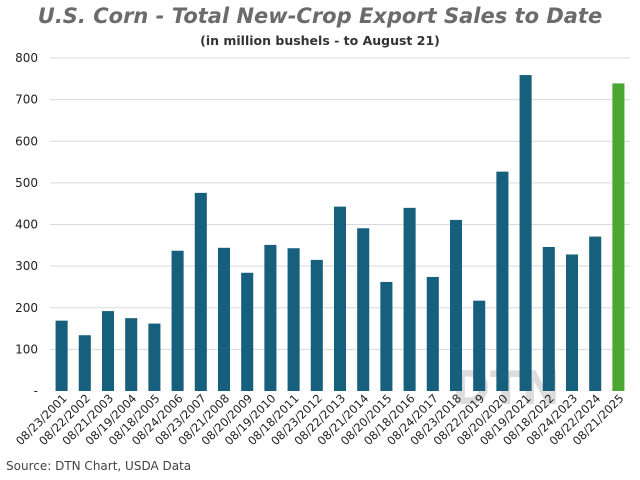 This screenshot has width=640, height=480. I want to click on chart-subtitle: (in million bushels - to August 21), so click(320, 40).